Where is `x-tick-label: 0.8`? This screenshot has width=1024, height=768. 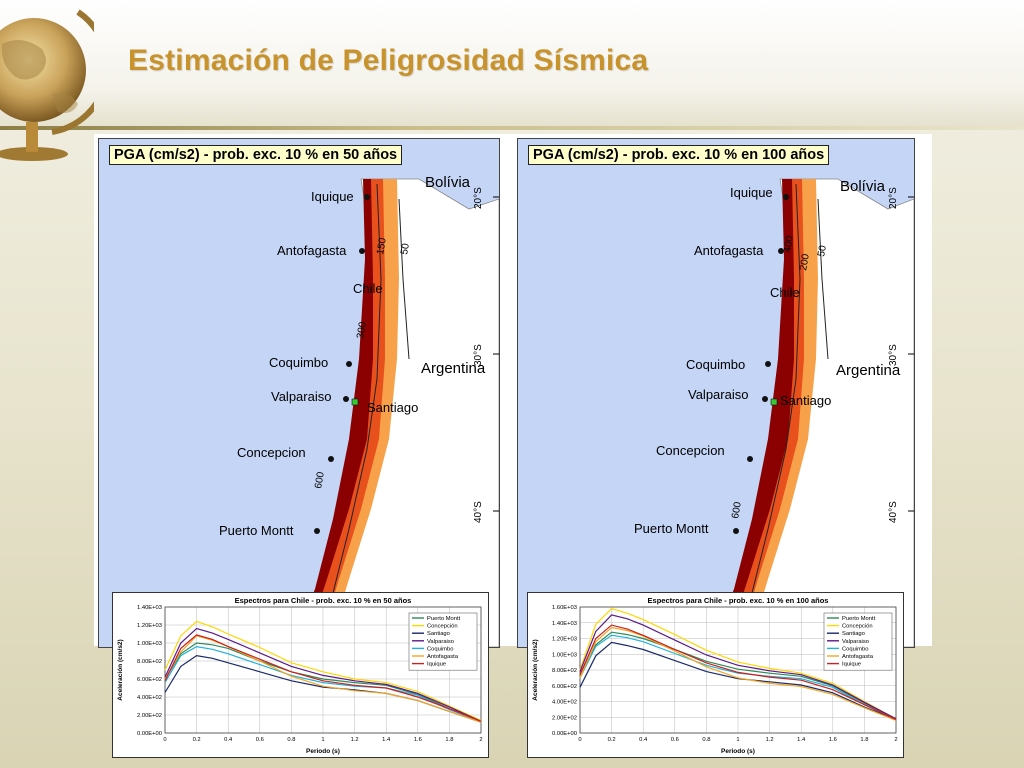
x-tick-label: 0.8 is located at coordinates (291, 740).